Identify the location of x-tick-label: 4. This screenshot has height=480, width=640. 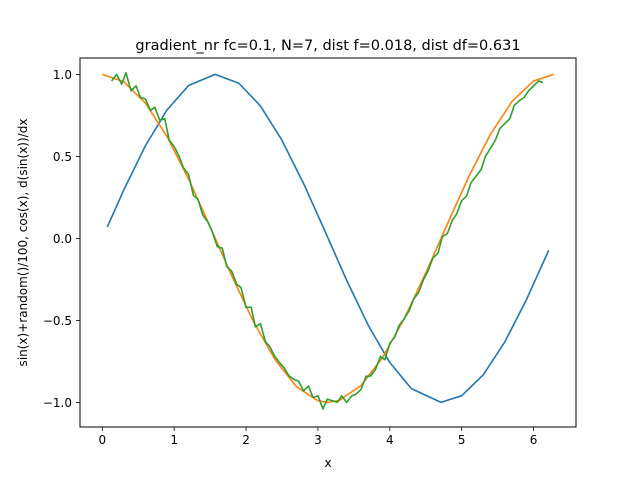
(390, 440).